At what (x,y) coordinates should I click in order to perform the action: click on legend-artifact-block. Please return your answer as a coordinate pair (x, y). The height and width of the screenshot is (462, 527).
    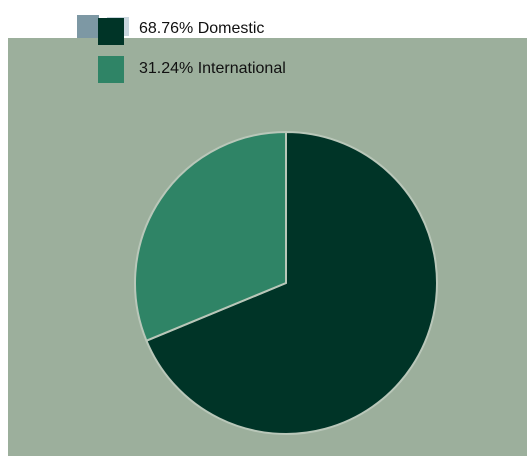
    Looking at the image, I should click on (88, 26).